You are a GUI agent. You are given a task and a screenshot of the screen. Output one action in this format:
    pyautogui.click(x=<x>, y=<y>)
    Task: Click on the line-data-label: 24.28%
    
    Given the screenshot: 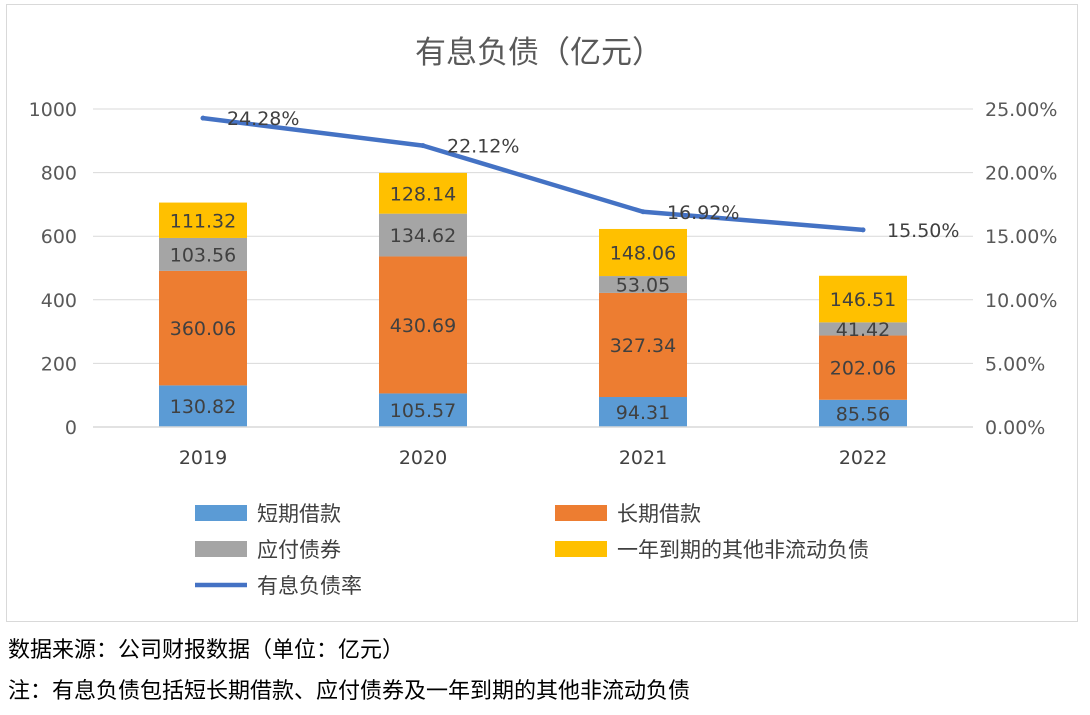 What is the action you would take?
    pyautogui.click(x=263, y=119)
    